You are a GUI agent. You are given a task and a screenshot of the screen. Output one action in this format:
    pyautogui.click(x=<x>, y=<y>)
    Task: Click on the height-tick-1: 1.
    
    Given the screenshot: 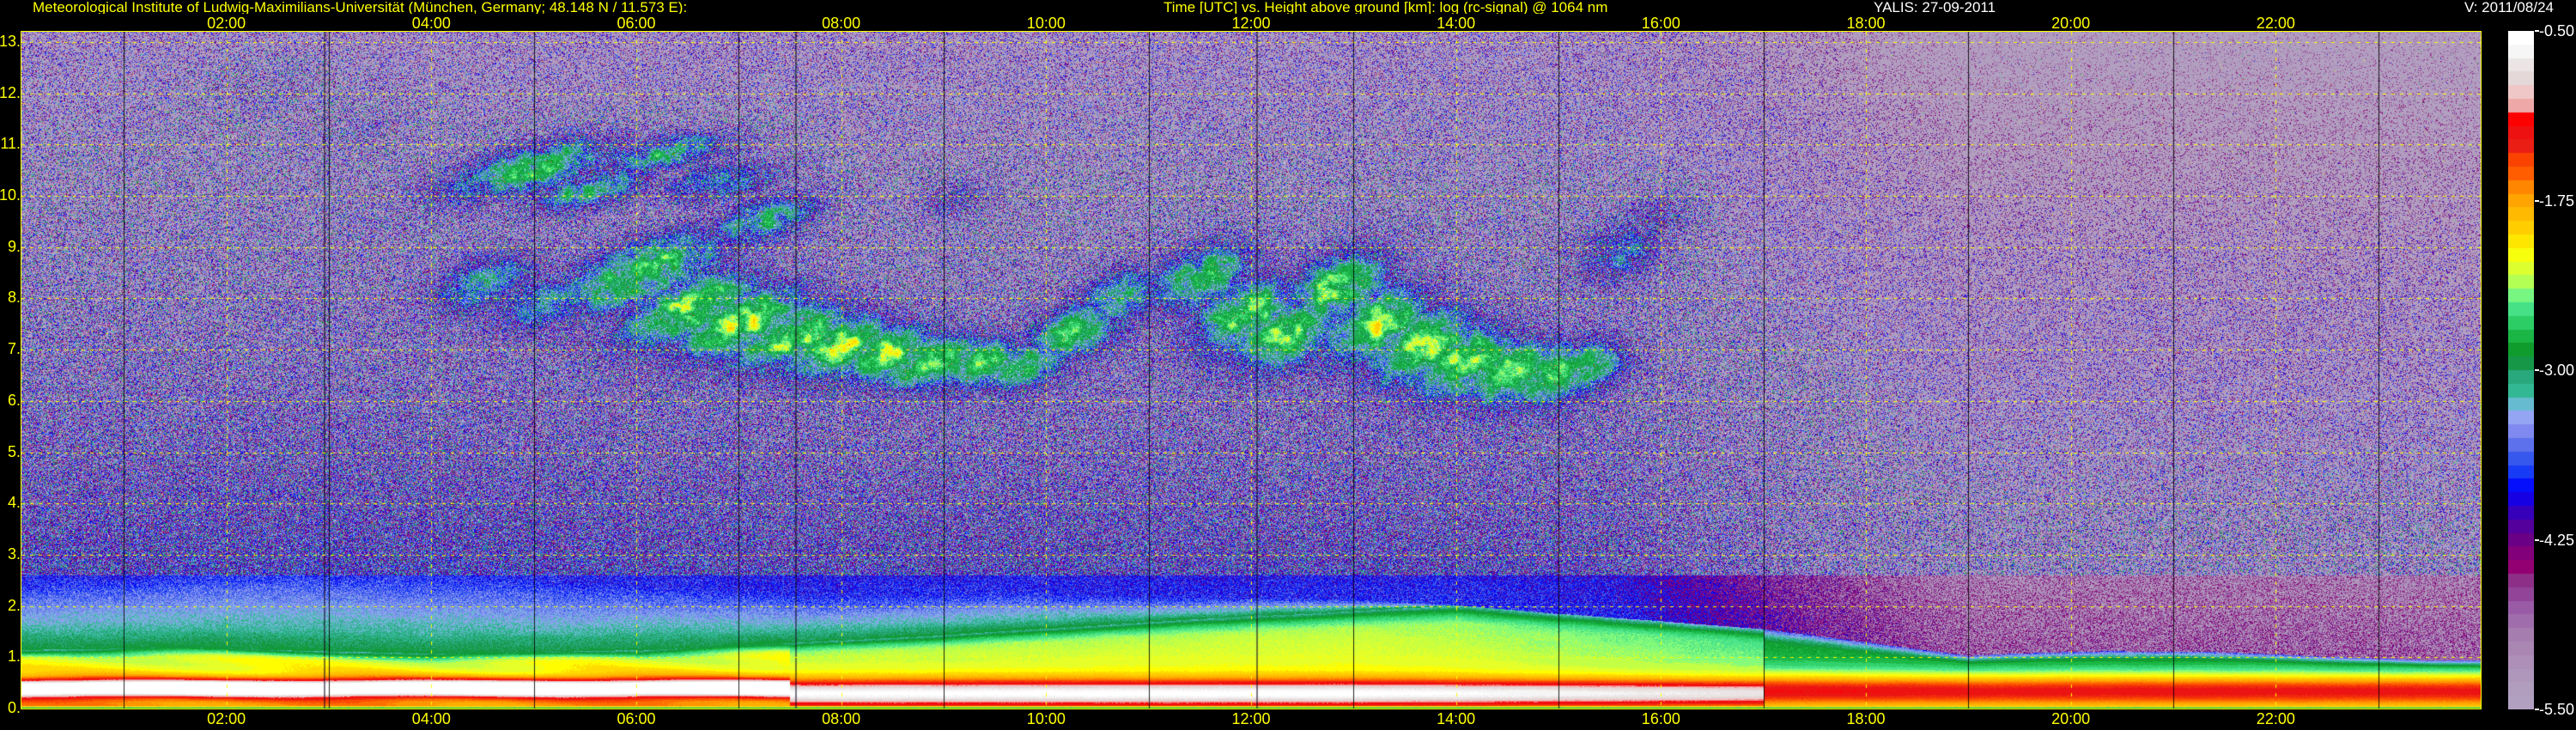 What is the action you would take?
    pyautogui.click(x=14, y=657)
    